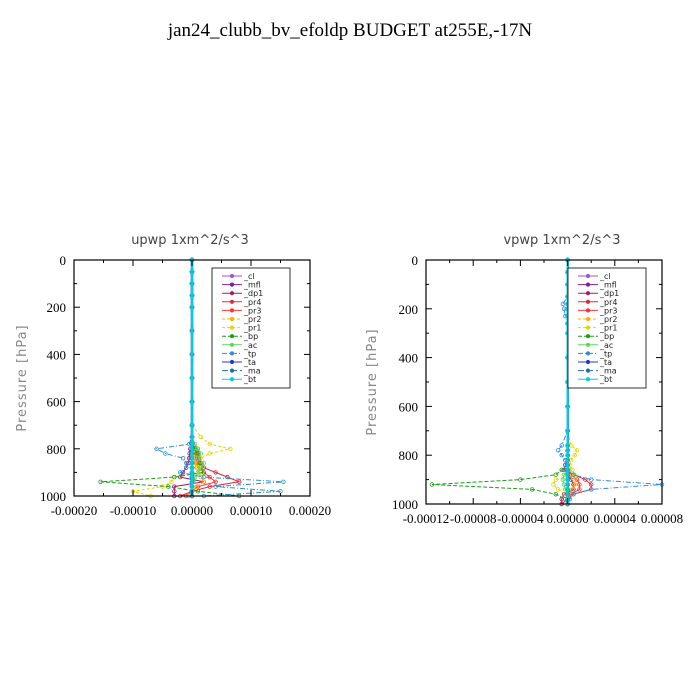 The image size is (700, 700). What do you see at coordinates (608, 285) in the screenshot?
I see `legend-label: _mfl` at bounding box center [608, 285].